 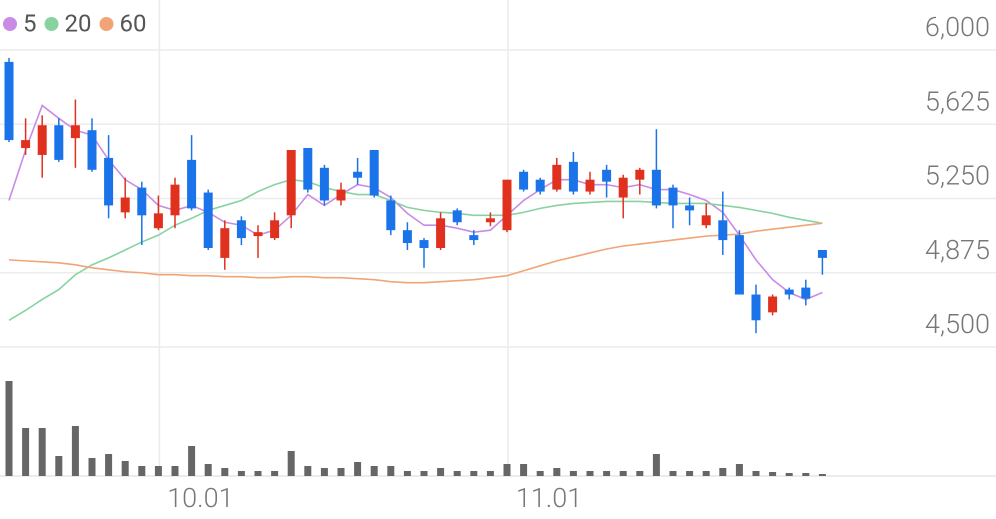 I want to click on legend-label: 20, so click(x=78, y=23).